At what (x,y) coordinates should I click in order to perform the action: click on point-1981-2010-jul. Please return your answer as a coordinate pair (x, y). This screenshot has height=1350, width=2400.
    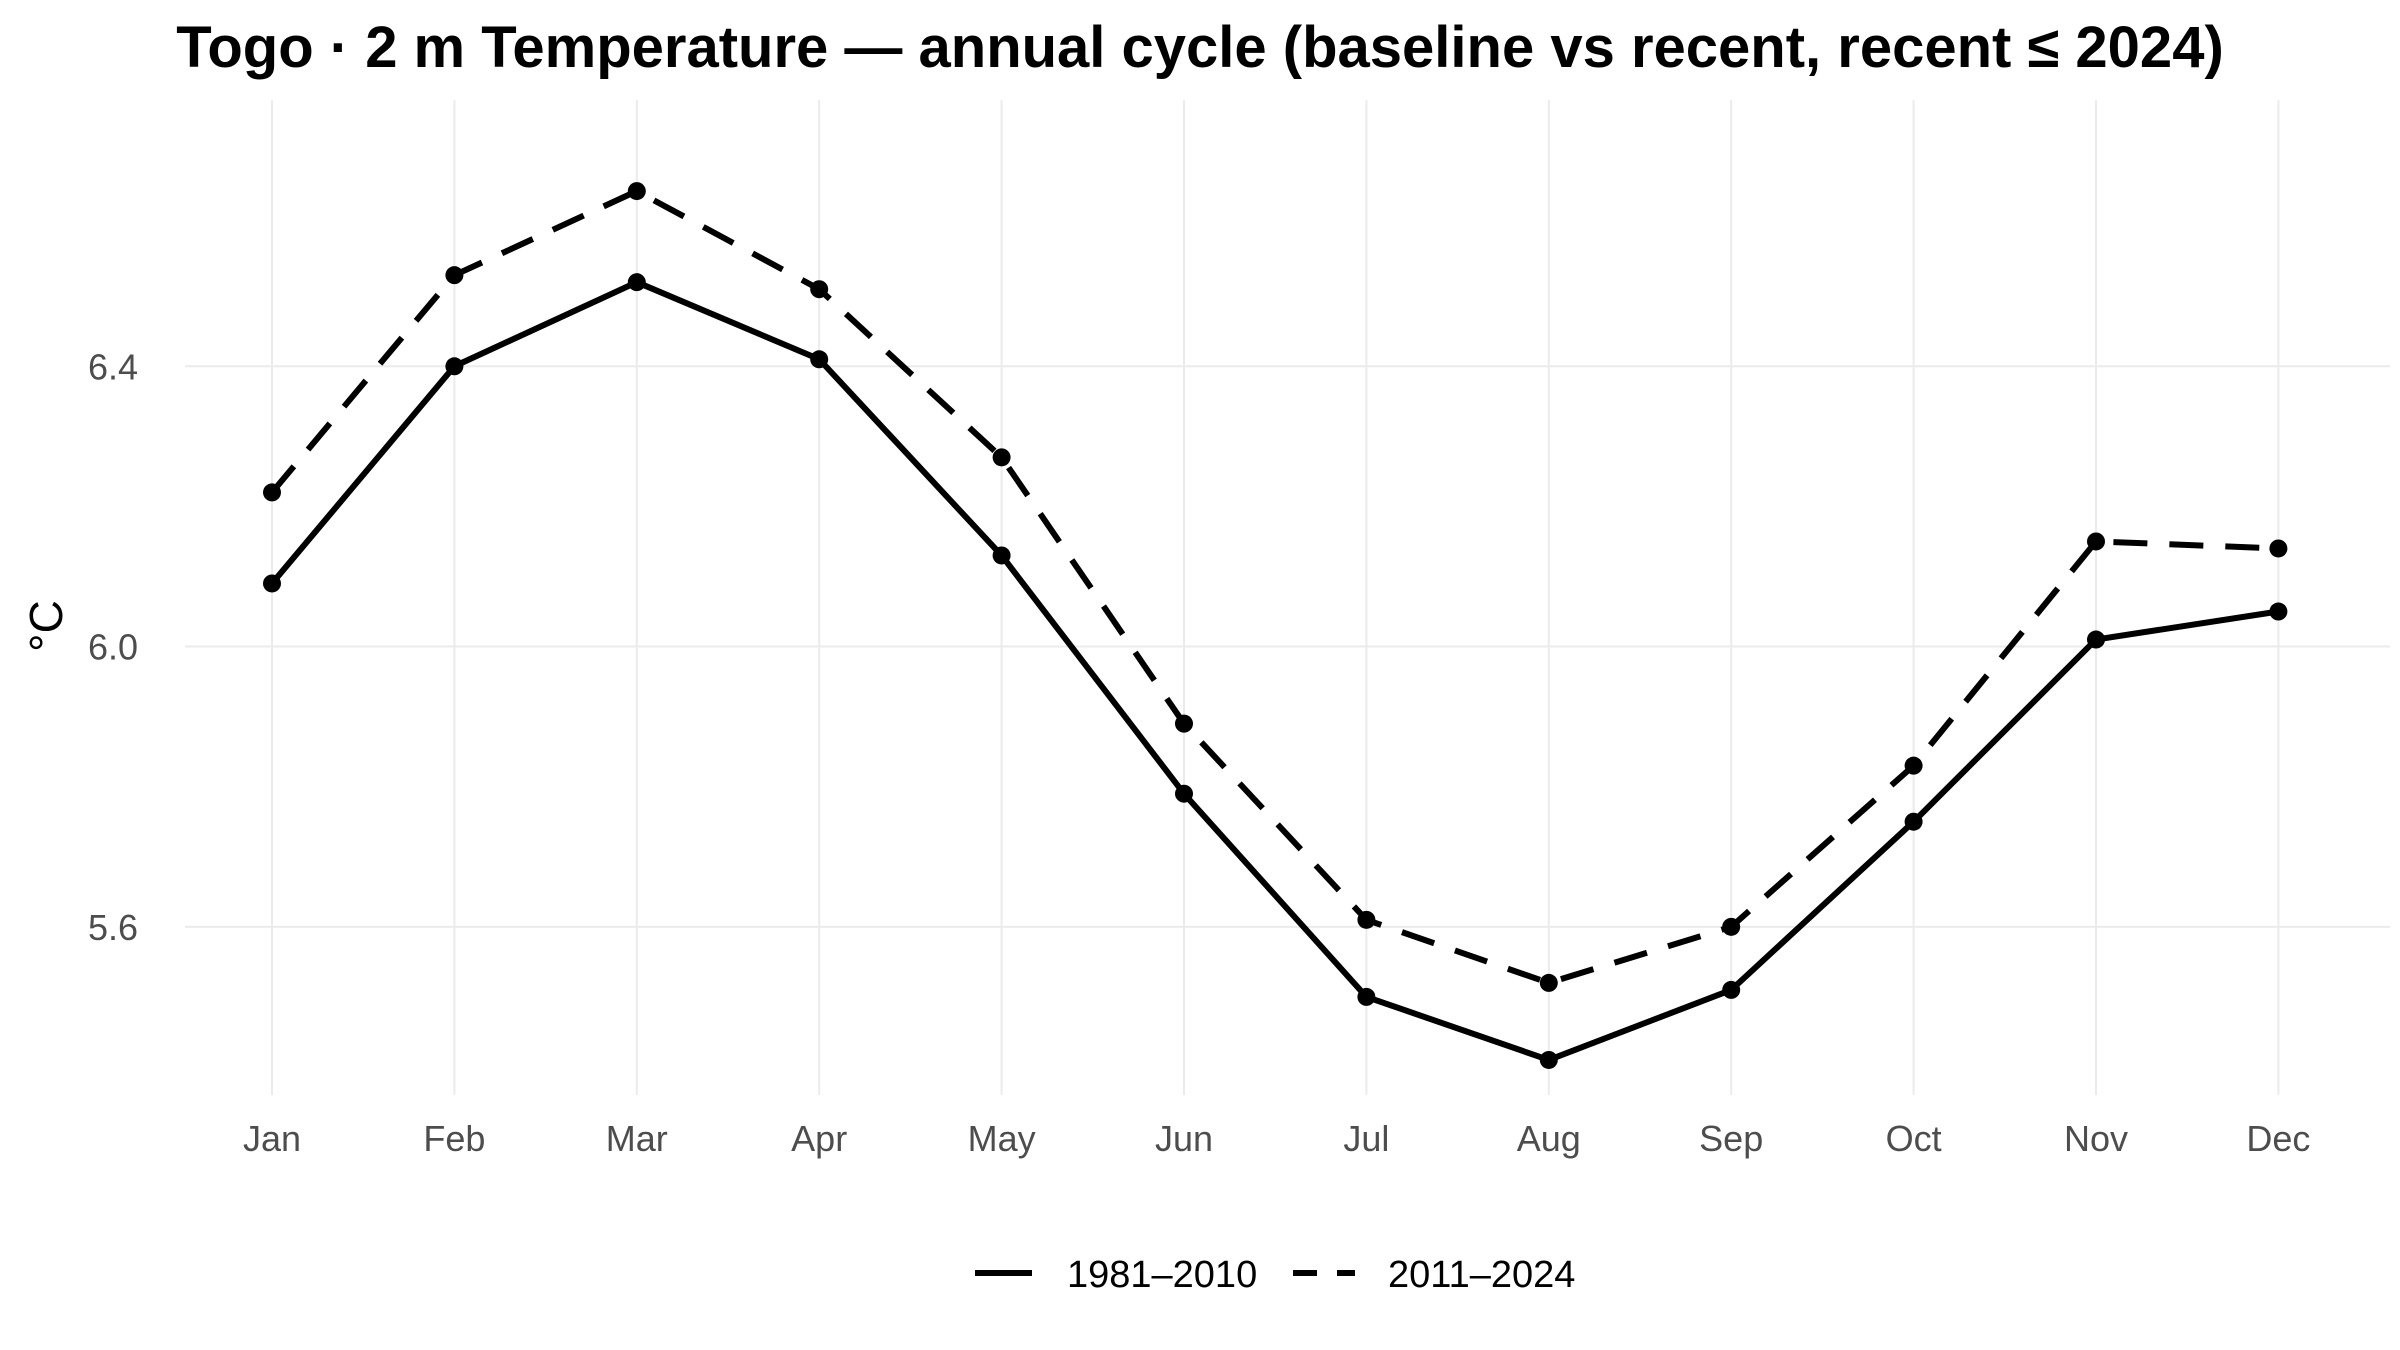
    Looking at the image, I should click on (1366, 996).